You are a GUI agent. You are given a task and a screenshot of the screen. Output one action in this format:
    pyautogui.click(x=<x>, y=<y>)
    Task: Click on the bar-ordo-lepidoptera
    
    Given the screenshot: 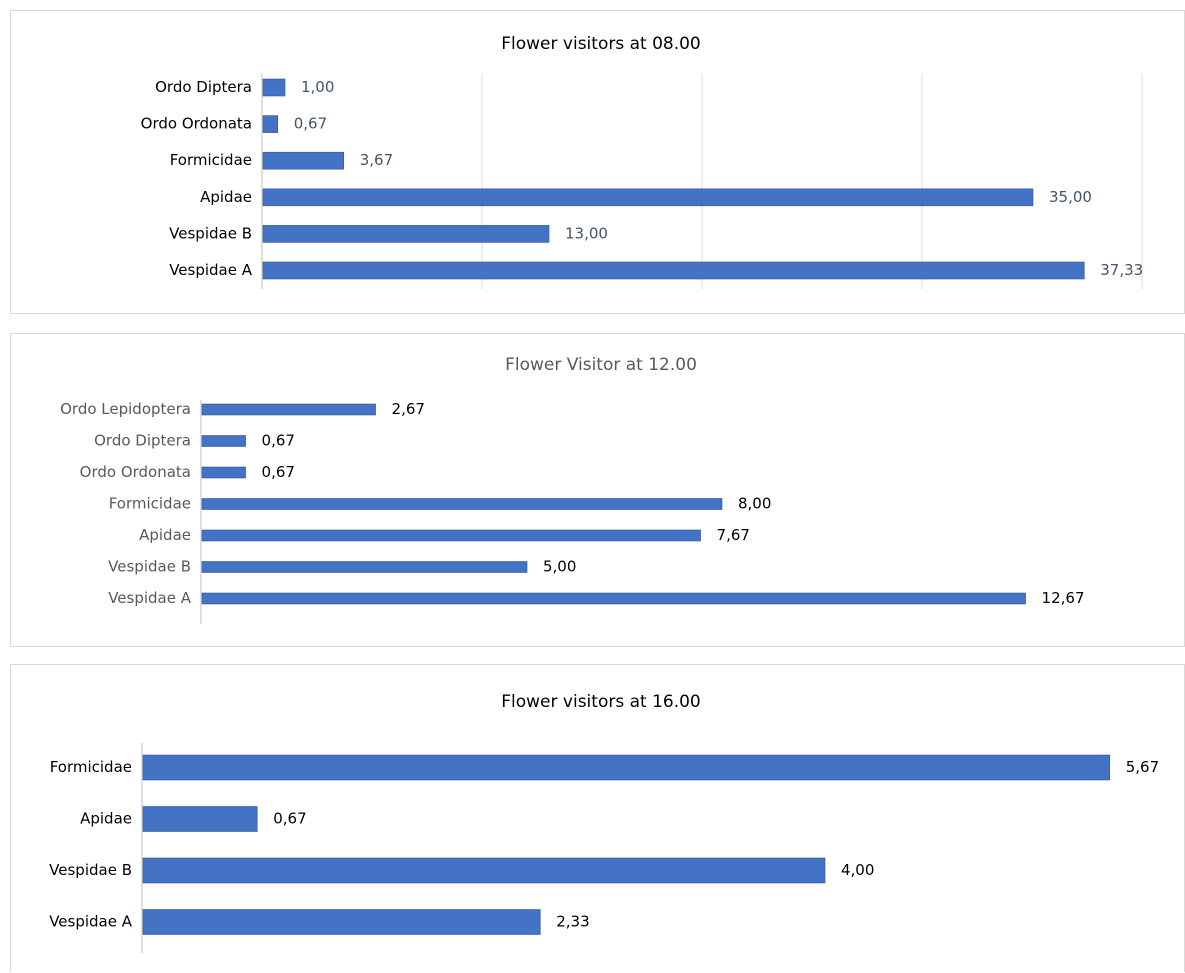 What is the action you would take?
    pyautogui.click(x=288, y=409)
    